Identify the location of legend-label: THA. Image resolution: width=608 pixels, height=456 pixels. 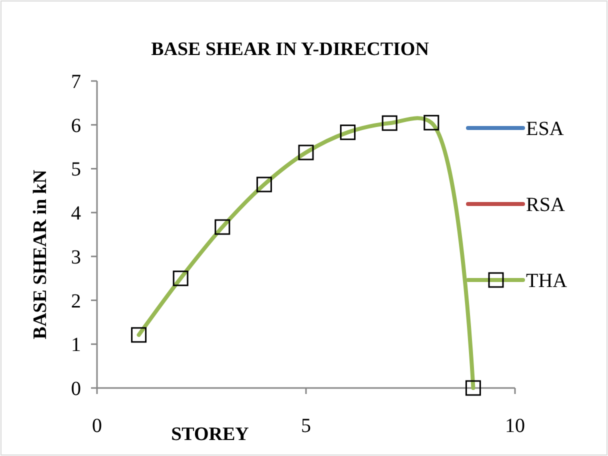
(547, 281).